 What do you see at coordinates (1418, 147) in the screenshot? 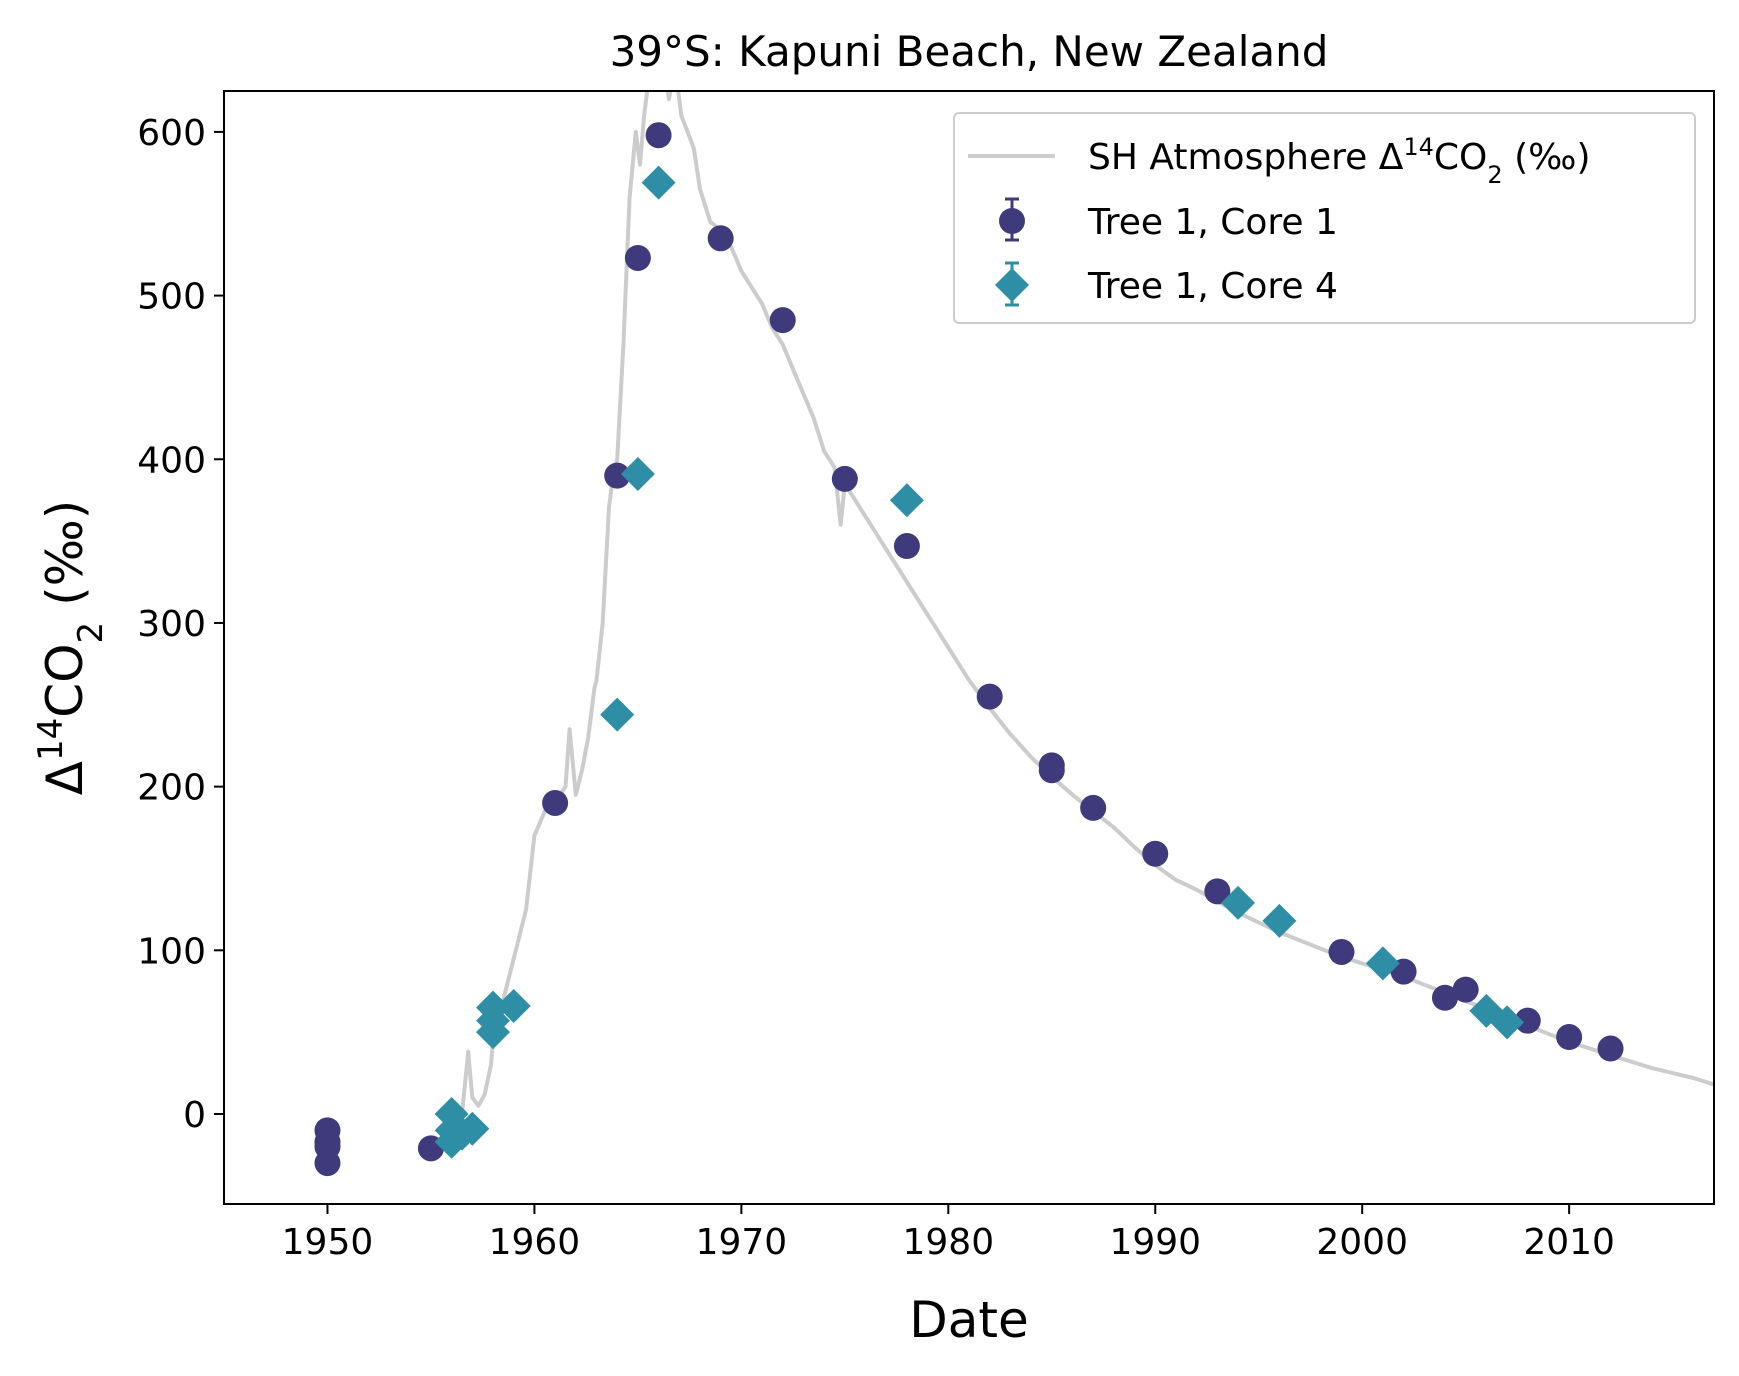
I see `legend-label-atmosphere-sup: 14` at bounding box center [1418, 147].